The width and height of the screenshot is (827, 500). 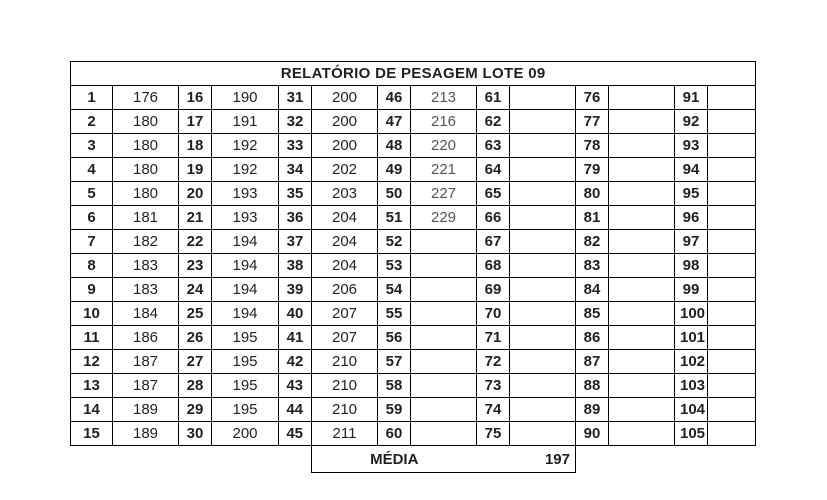 What do you see at coordinates (443, 169) in the screenshot?
I see `weight-cell: 221` at bounding box center [443, 169].